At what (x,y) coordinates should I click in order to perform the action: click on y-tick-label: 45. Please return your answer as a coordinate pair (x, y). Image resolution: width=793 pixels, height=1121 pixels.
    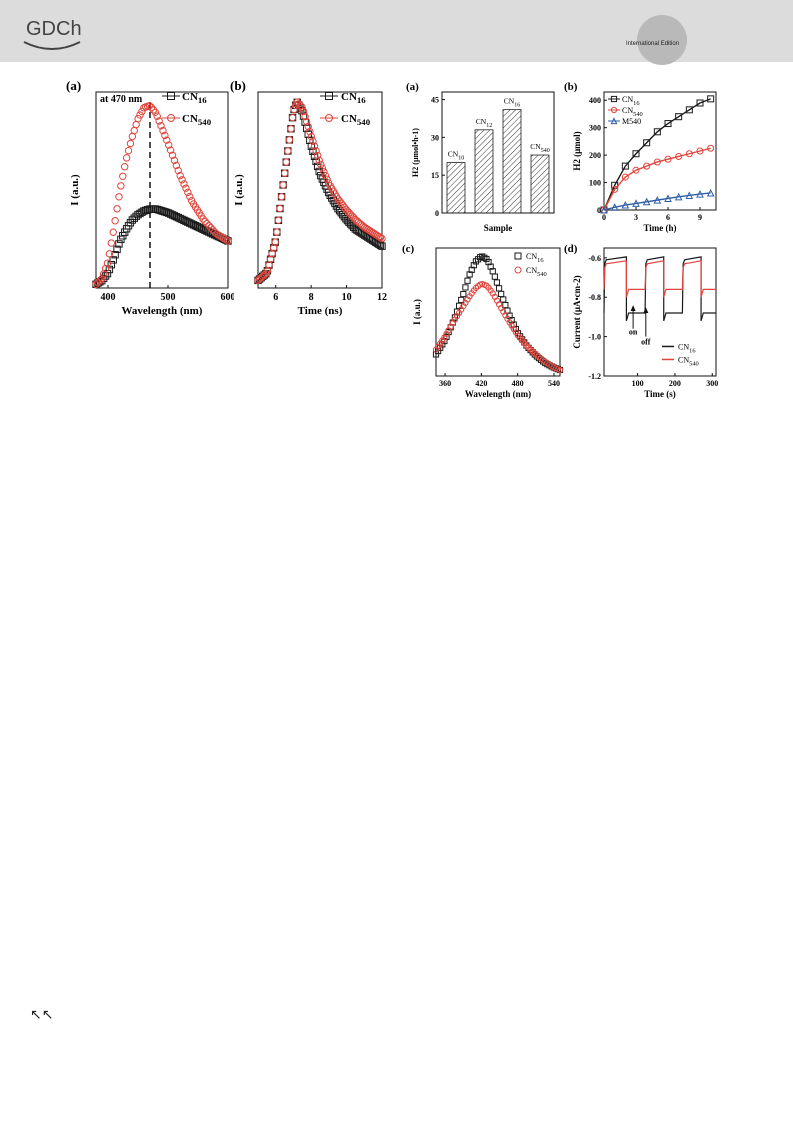
    Looking at the image, I should click on (435, 100).